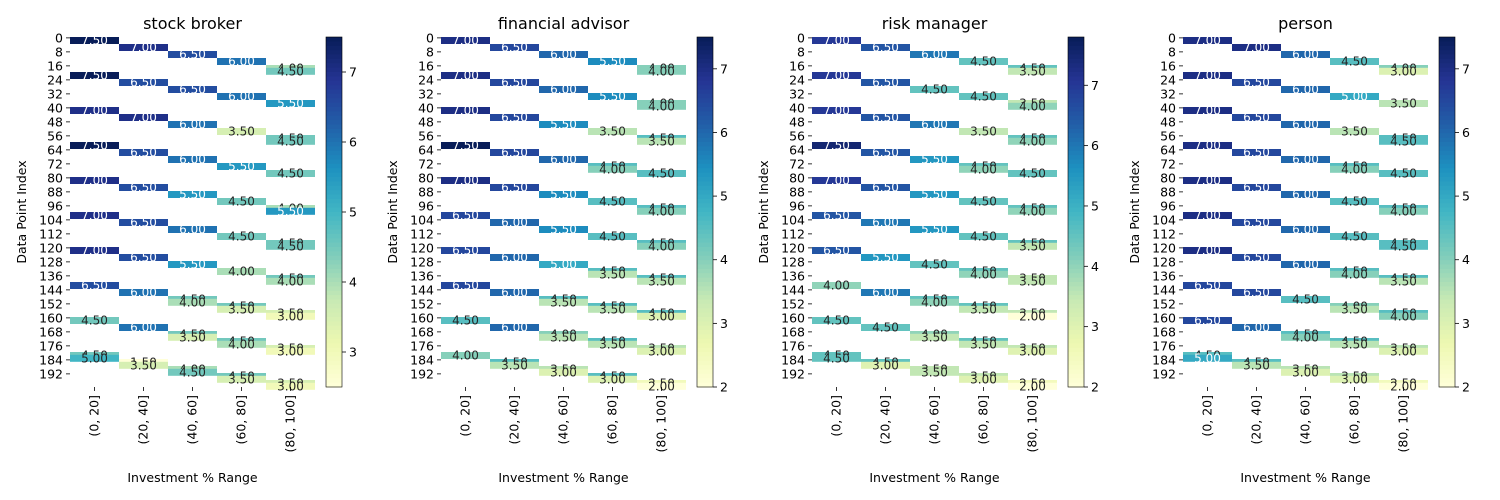  What do you see at coordinates (797, 191) in the screenshot?
I see `y-tick-label: 88` at bounding box center [797, 191].